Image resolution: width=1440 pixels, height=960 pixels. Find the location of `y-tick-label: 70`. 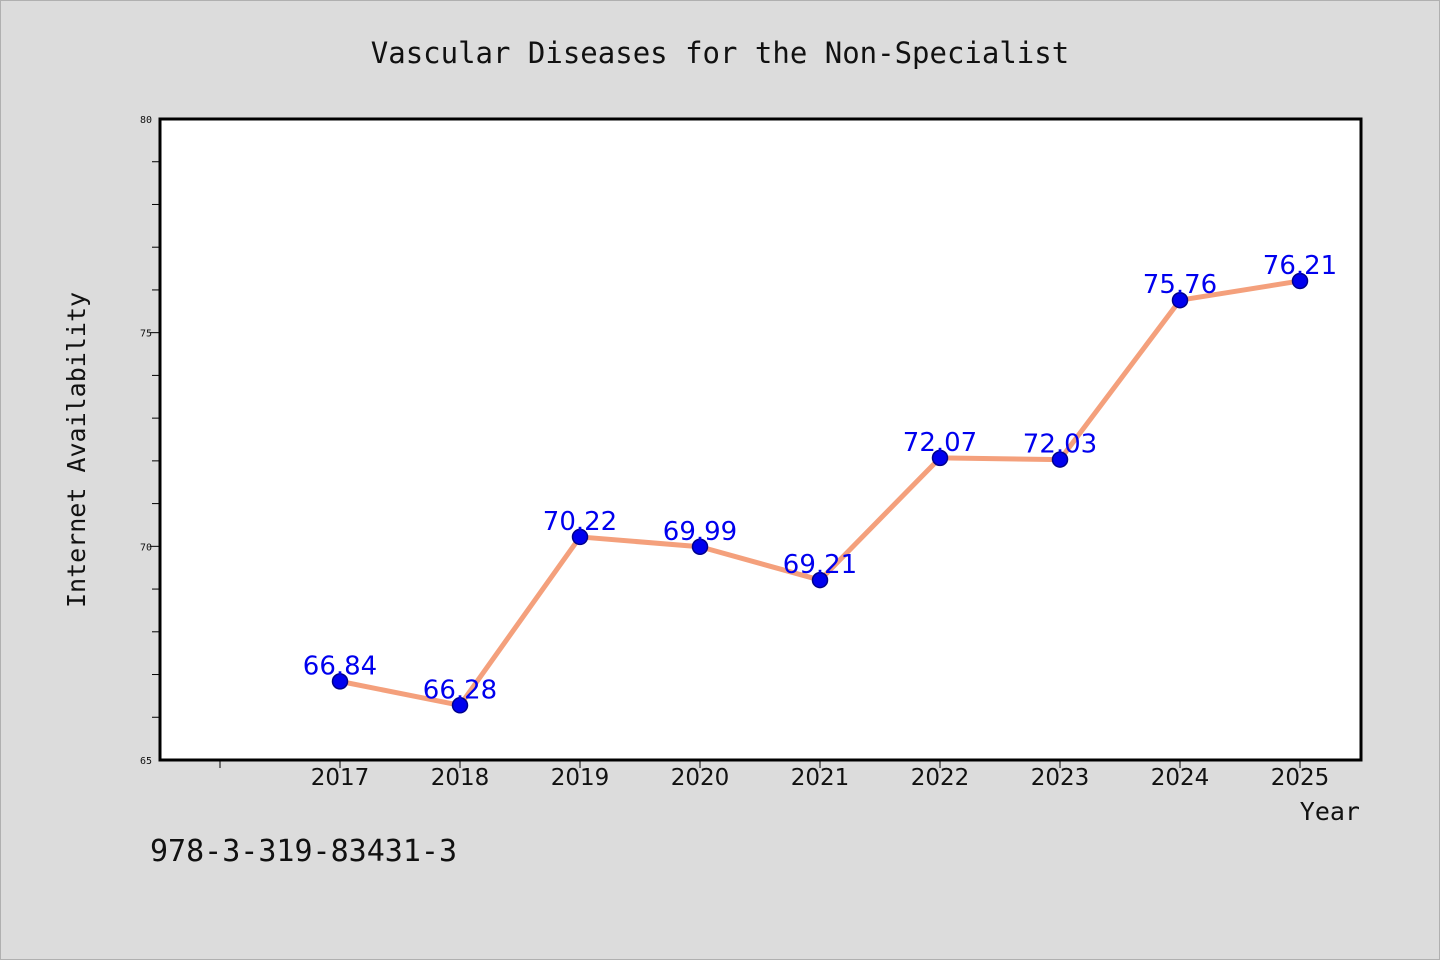

y-tick-label: 70 is located at coordinates (146, 547).